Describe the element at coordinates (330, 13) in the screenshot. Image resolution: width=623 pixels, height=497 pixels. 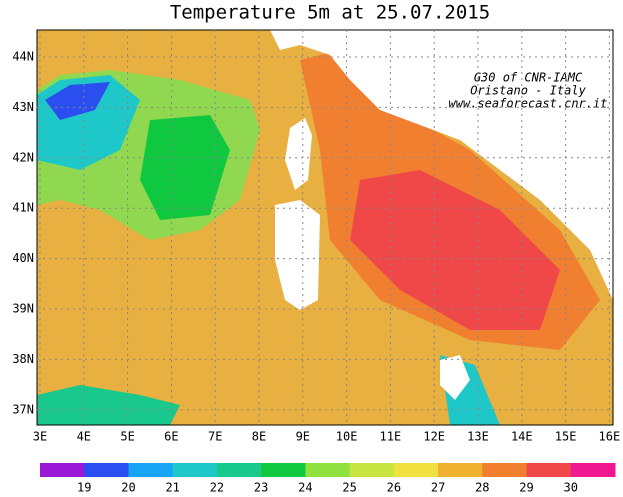
I see `title: Temperature 5m at 25.07.2015` at that location.